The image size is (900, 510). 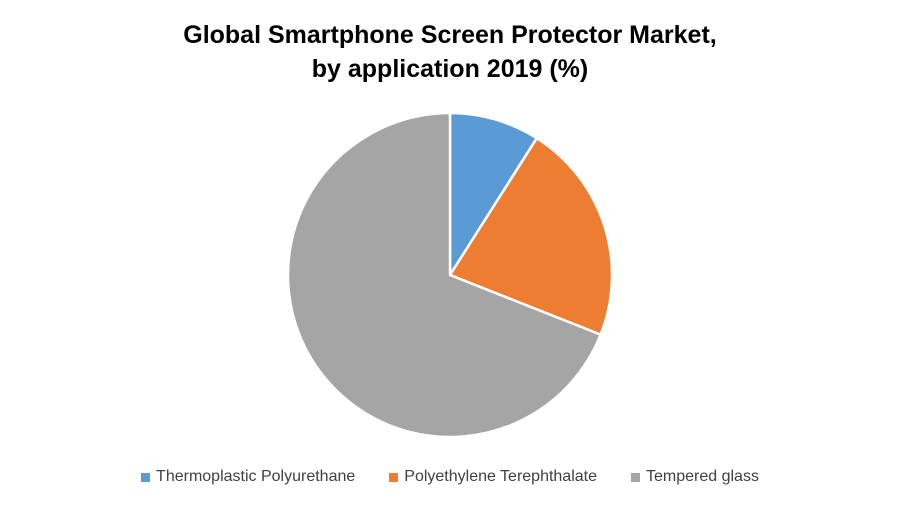 I want to click on pie-slice-polyethylene-terephthalate, so click(x=531, y=236).